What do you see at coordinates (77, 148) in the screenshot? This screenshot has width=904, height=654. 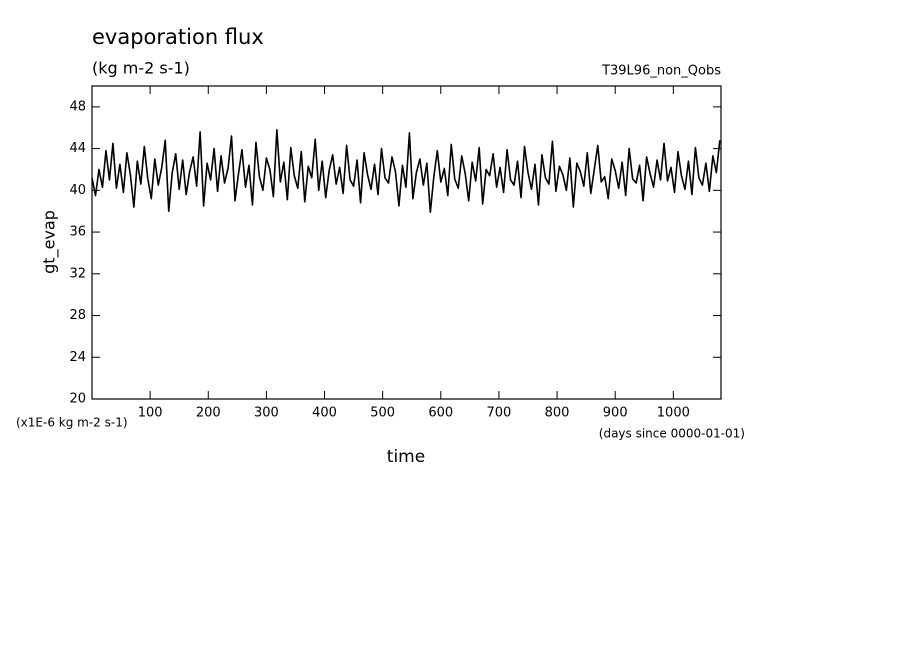 I see `y-tick-label: 44` at bounding box center [77, 148].